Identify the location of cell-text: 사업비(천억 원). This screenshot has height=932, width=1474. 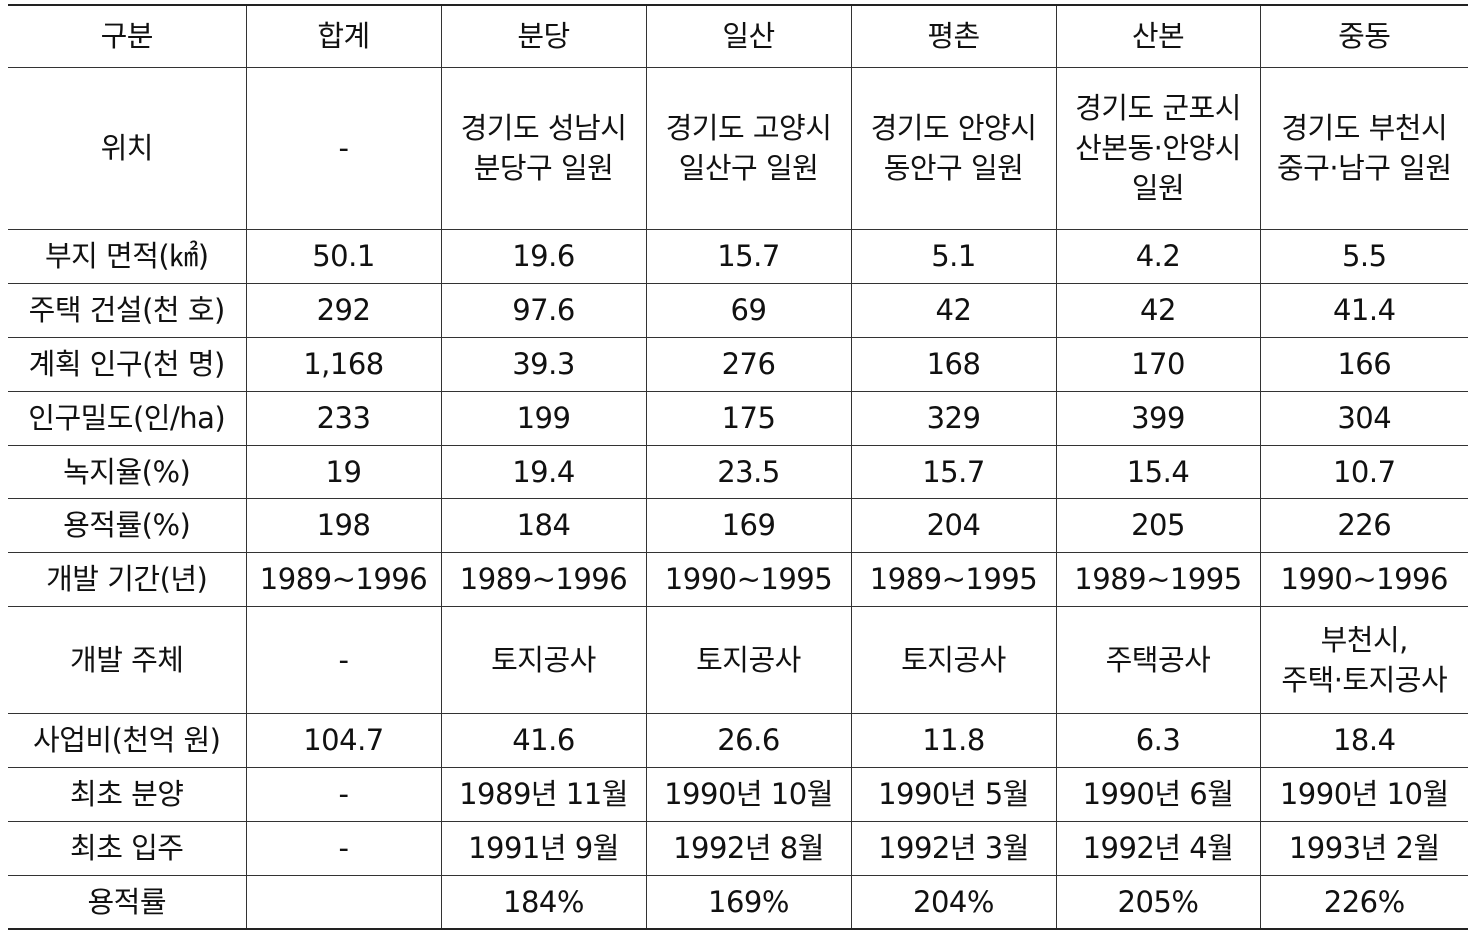
(127, 740).